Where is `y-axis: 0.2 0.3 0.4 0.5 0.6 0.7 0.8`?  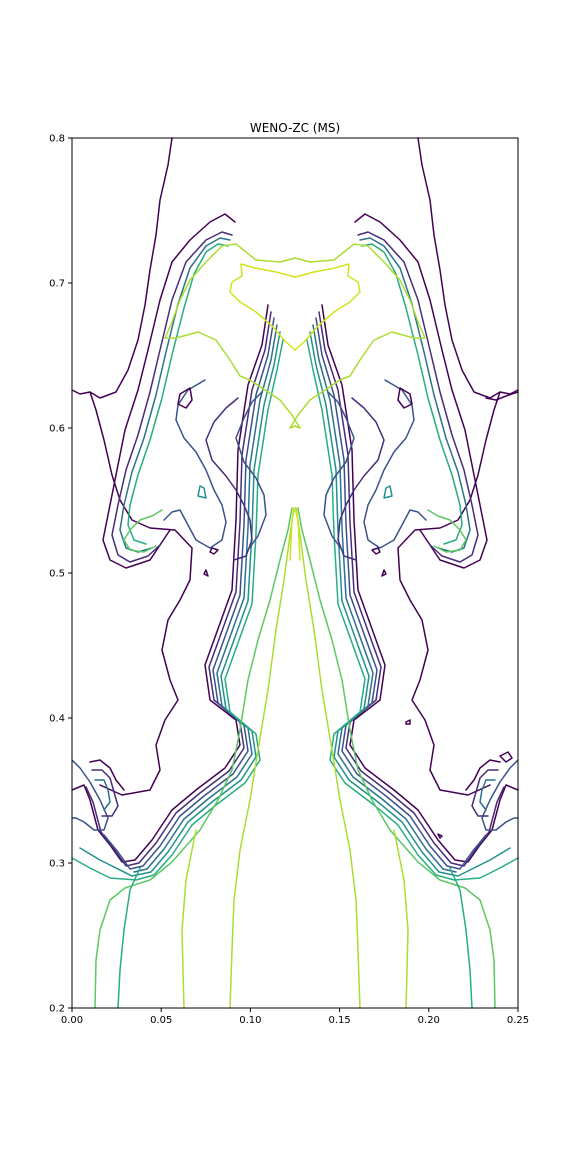
y-axis: 0.2 0.3 0.4 0.5 0.6 0.7 0.8 is located at coordinates (60, 574).